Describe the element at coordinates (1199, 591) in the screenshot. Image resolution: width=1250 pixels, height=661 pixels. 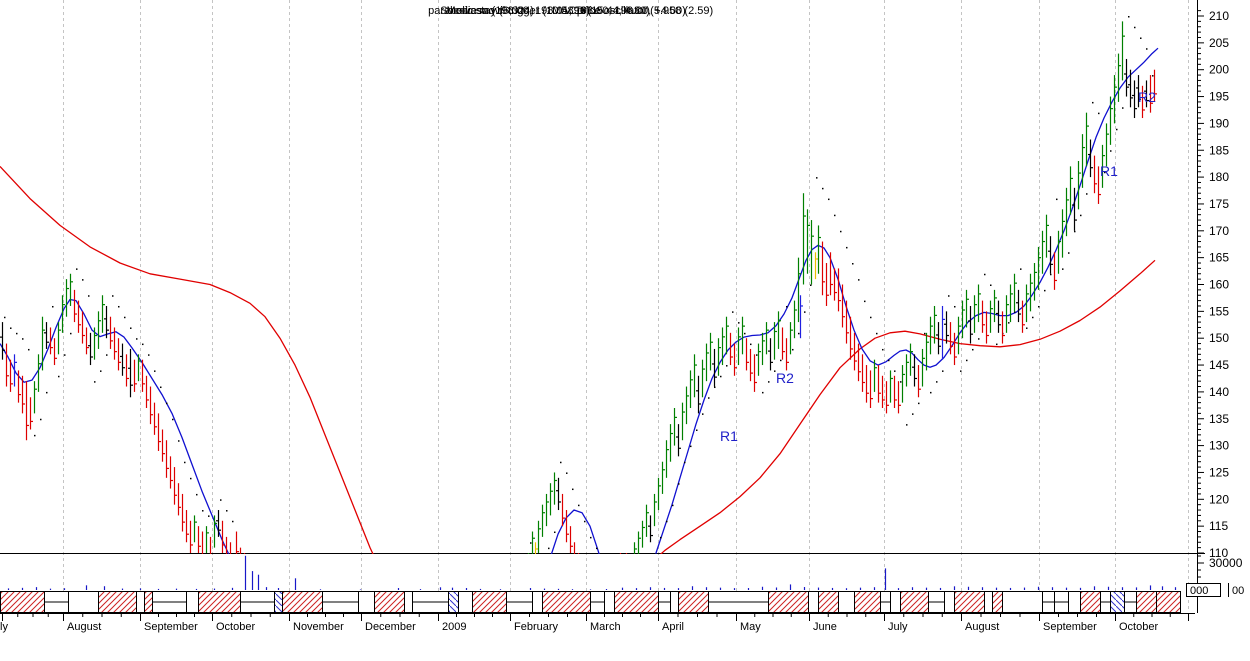
I see `axis-flag-label: 000` at that location.